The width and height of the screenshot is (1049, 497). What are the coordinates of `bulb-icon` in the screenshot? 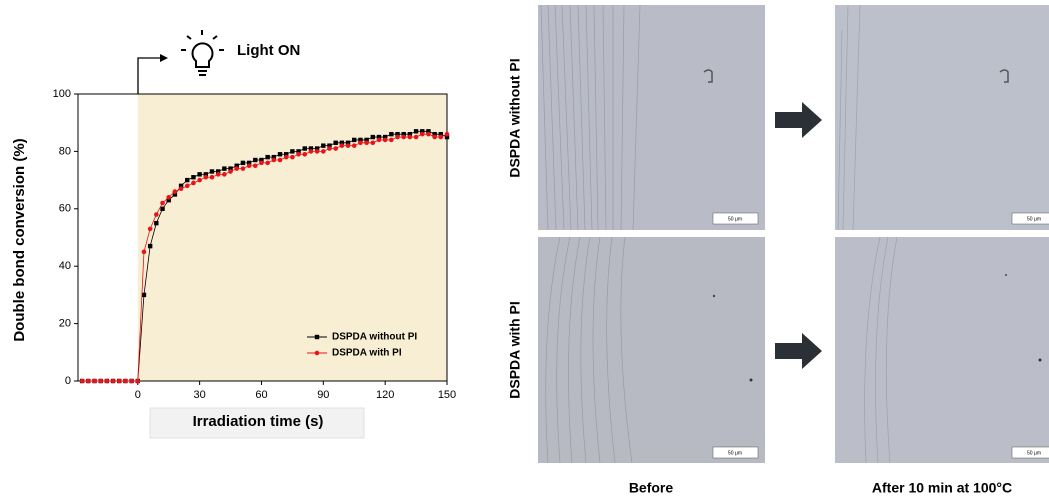 It's located at (202, 53).